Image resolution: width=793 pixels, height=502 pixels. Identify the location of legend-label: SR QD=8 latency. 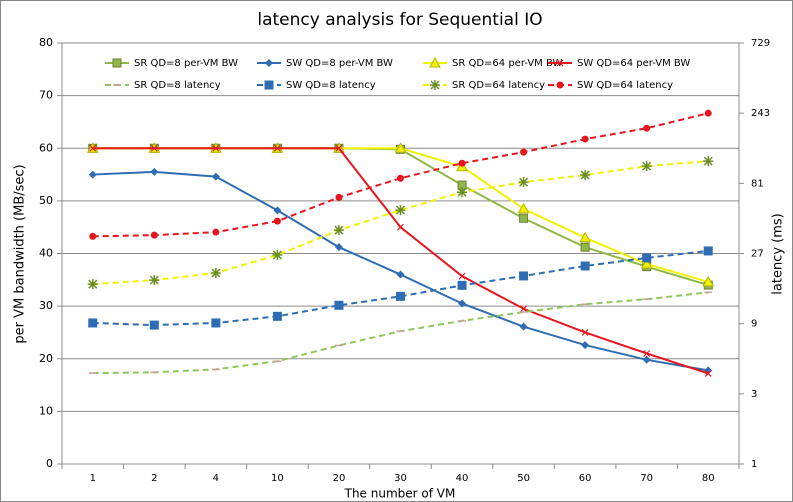
(177, 85).